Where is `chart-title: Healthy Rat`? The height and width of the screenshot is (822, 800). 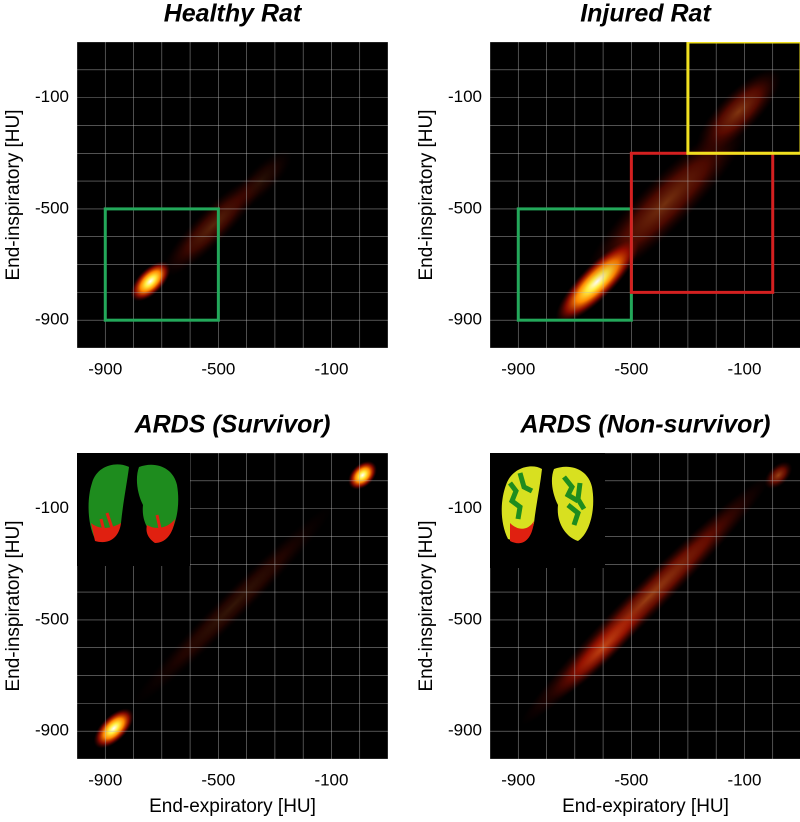
chart-title: Healthy Rat is located at coordinates (233, 14).